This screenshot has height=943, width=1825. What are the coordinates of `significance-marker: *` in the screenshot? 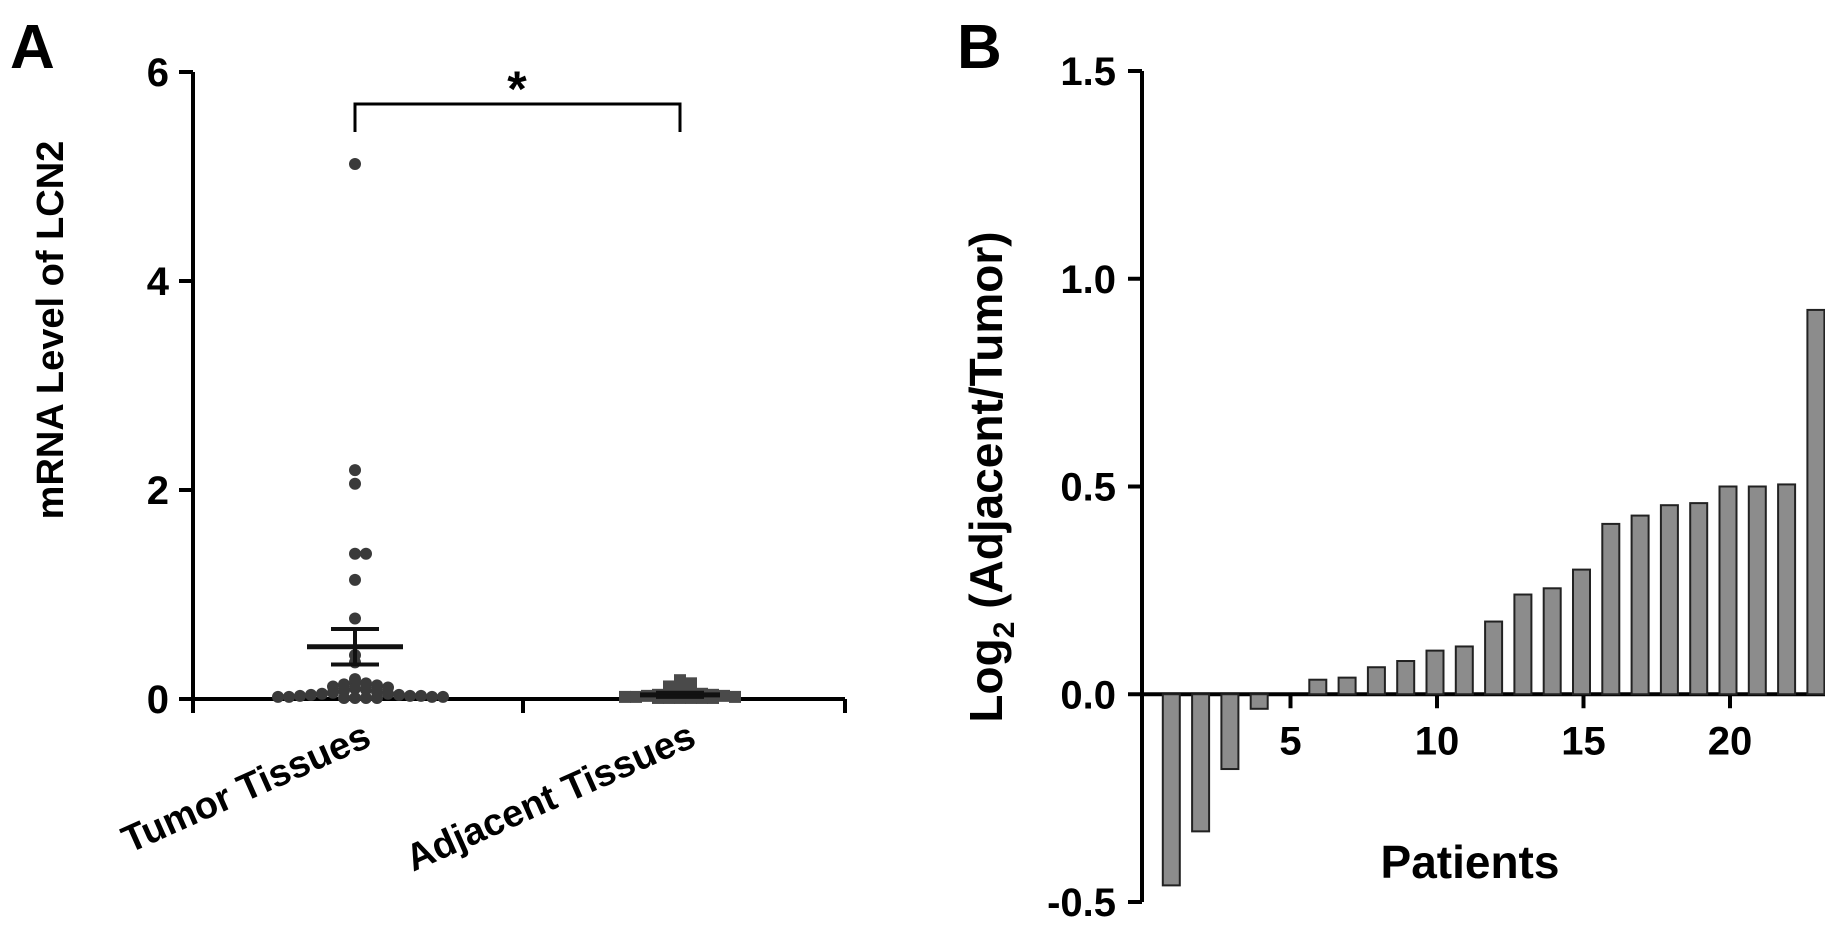 It's located at (517, 89).